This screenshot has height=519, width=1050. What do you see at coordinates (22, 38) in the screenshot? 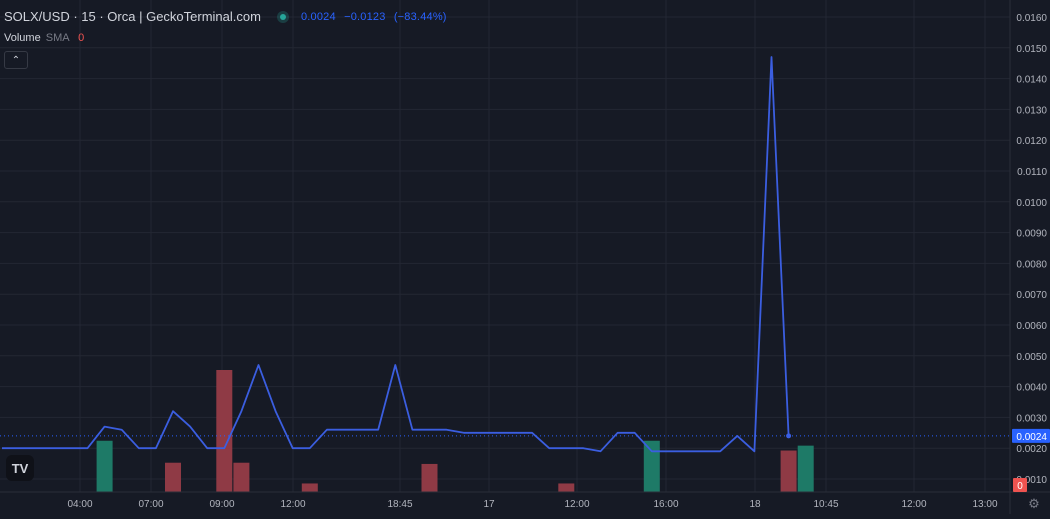
I see `volume-label: Volume` at bounding box center [22, 38].